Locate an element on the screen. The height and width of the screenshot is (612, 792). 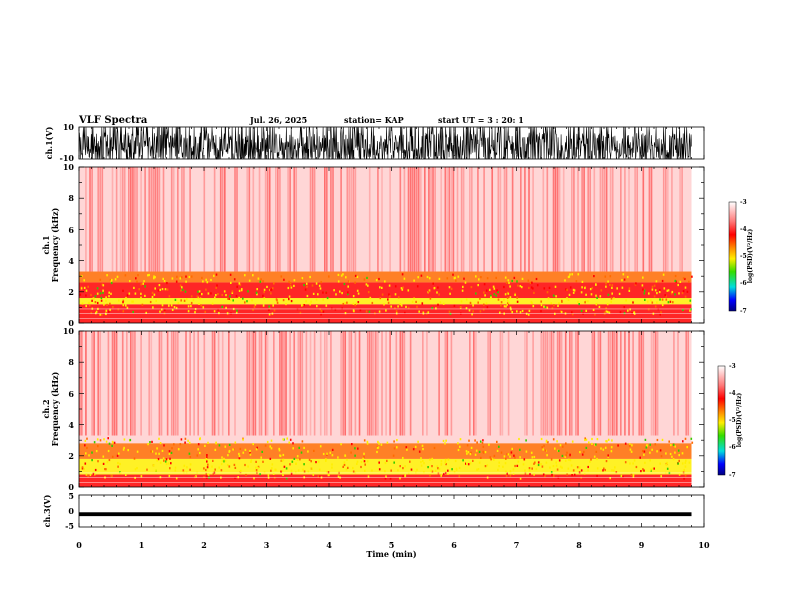
ch1-ytick-4: 4 is located at coordinates (71, 261).